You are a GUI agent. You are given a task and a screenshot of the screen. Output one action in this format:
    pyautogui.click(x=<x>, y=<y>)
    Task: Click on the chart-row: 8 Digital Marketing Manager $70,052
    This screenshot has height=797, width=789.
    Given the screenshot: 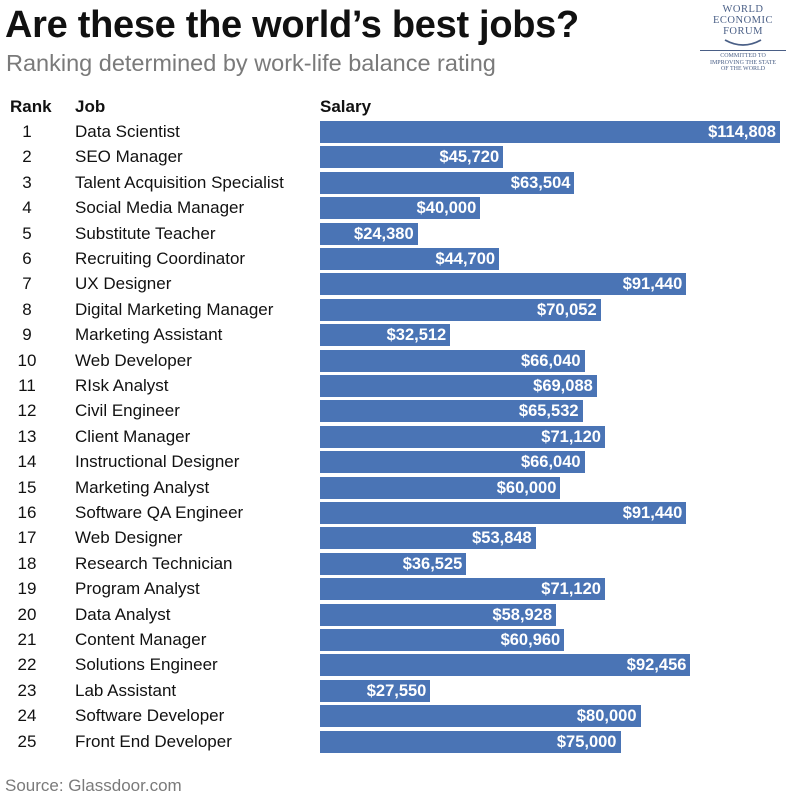 What is the action you would take?
    pyautogui.click(x=394, y=309)
    